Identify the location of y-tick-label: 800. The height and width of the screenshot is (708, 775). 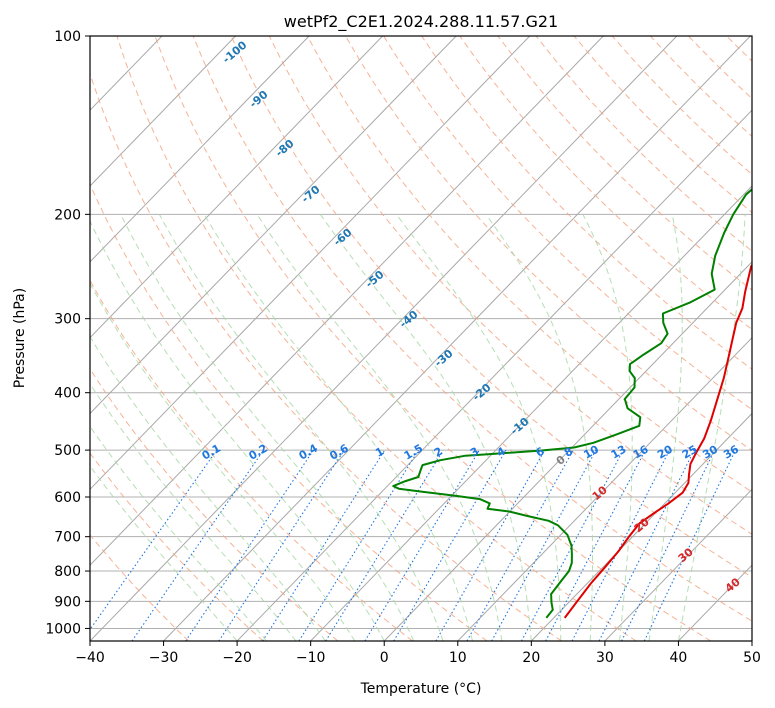
(67, 572).